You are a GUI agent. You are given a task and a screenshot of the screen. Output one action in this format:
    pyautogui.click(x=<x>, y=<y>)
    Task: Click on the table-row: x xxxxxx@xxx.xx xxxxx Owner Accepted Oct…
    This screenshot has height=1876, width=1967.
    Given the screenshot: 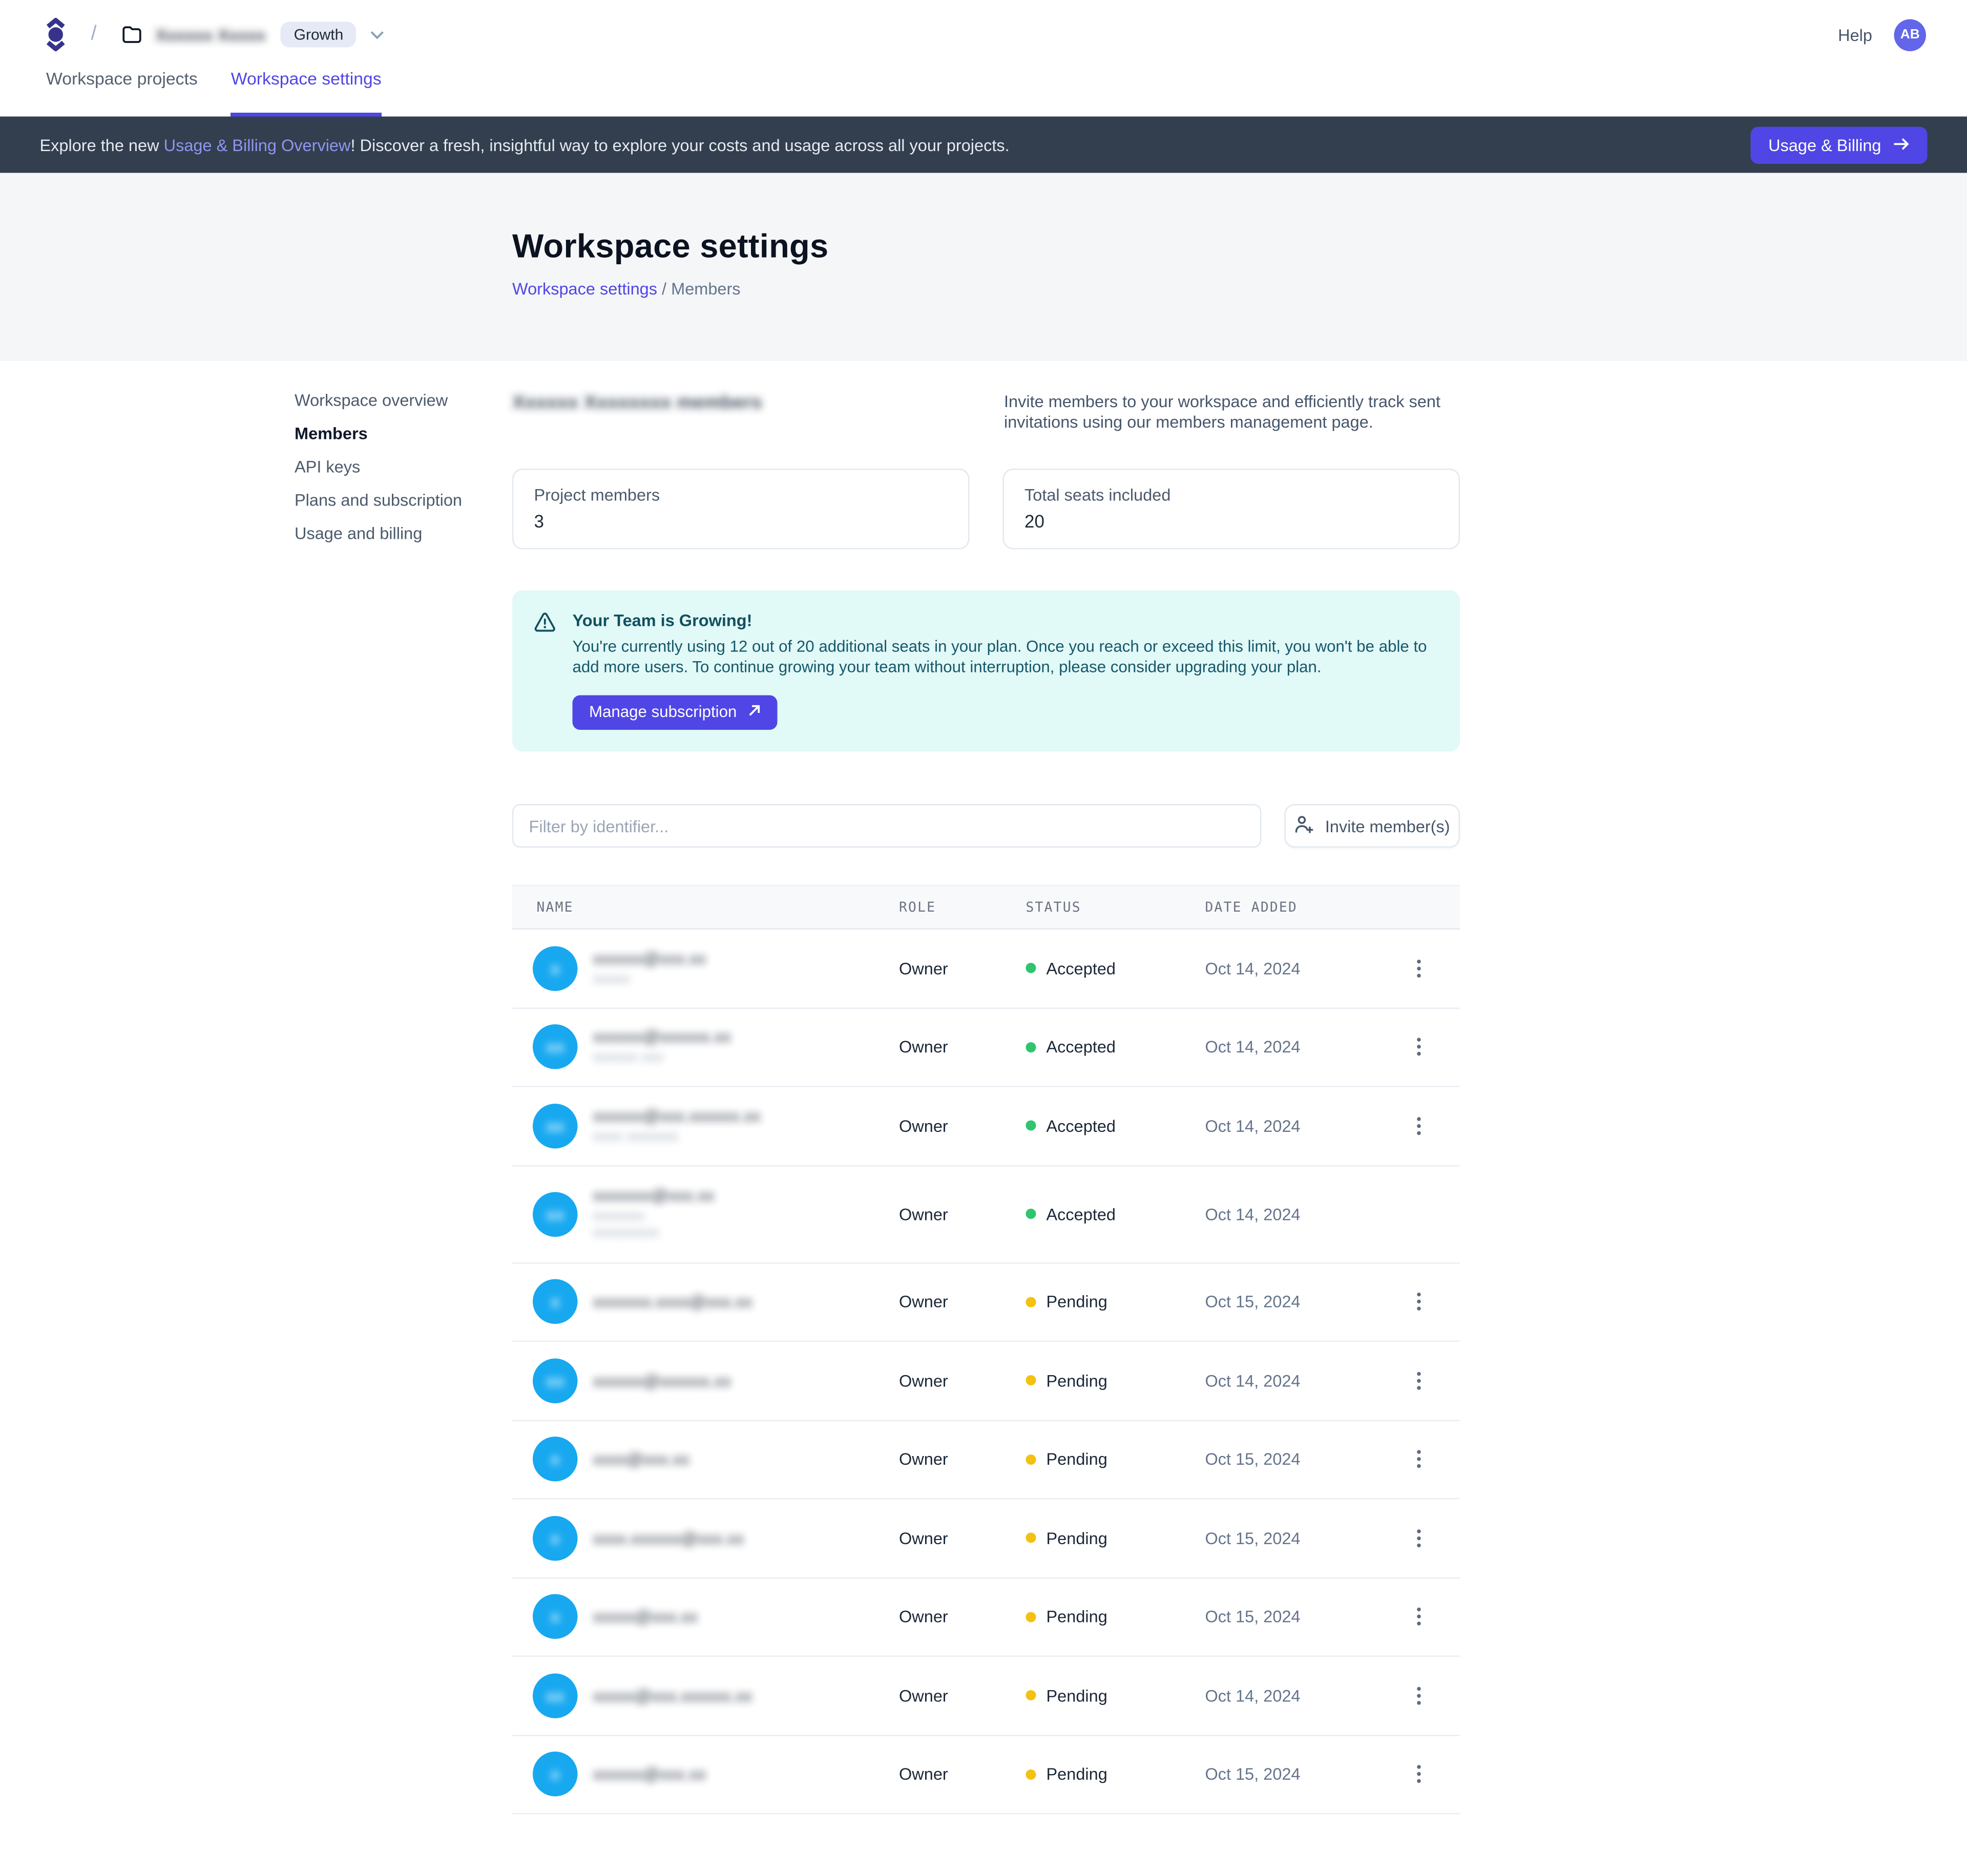 What is the action you would take?
    pyautogui.click(x=986, y=969)
    